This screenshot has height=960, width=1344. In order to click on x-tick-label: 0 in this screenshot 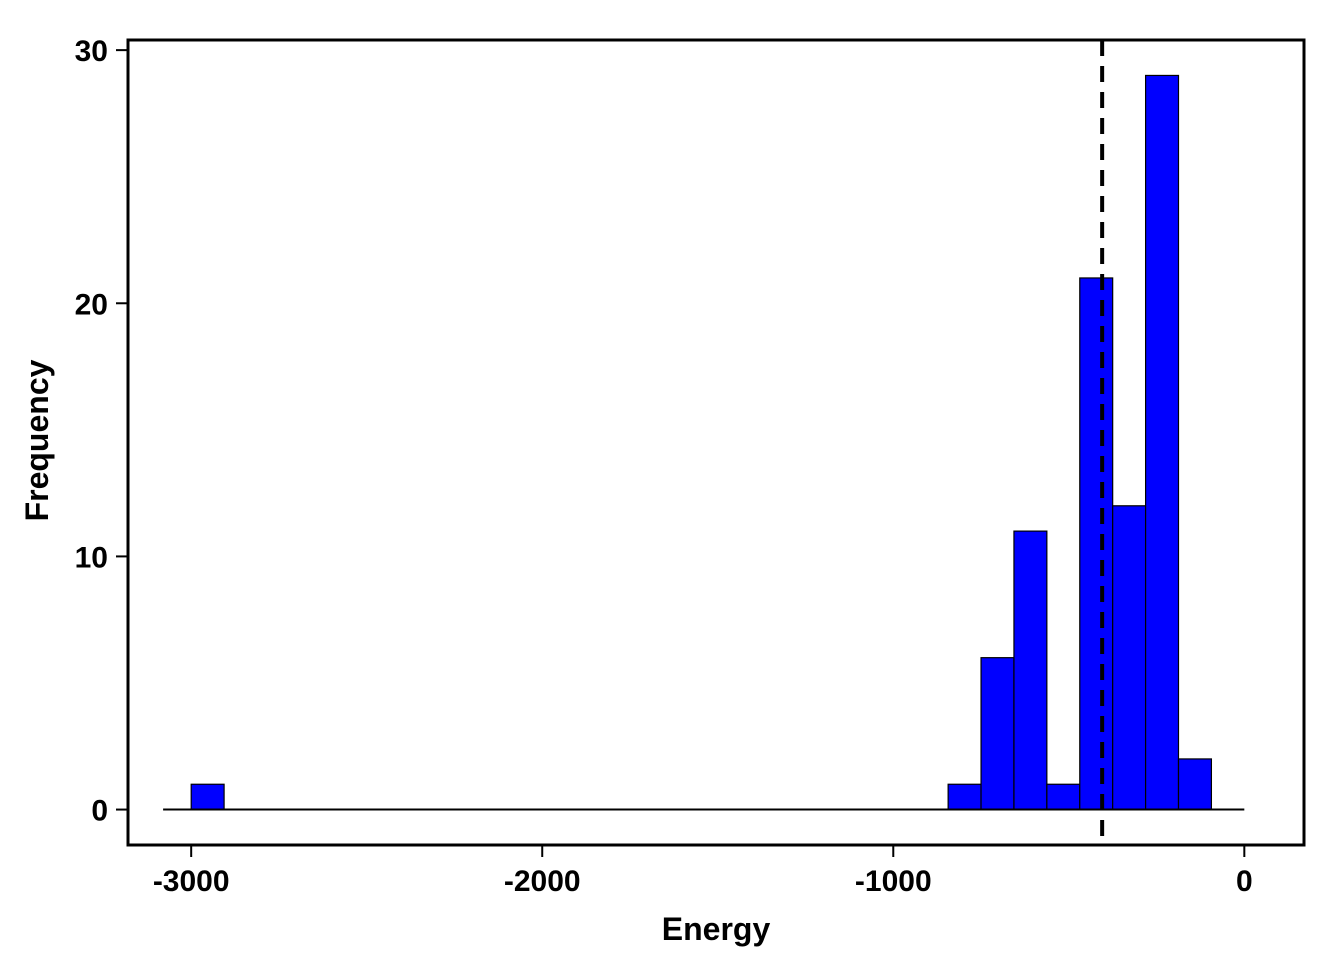, I will do `click(1244, 881)`.